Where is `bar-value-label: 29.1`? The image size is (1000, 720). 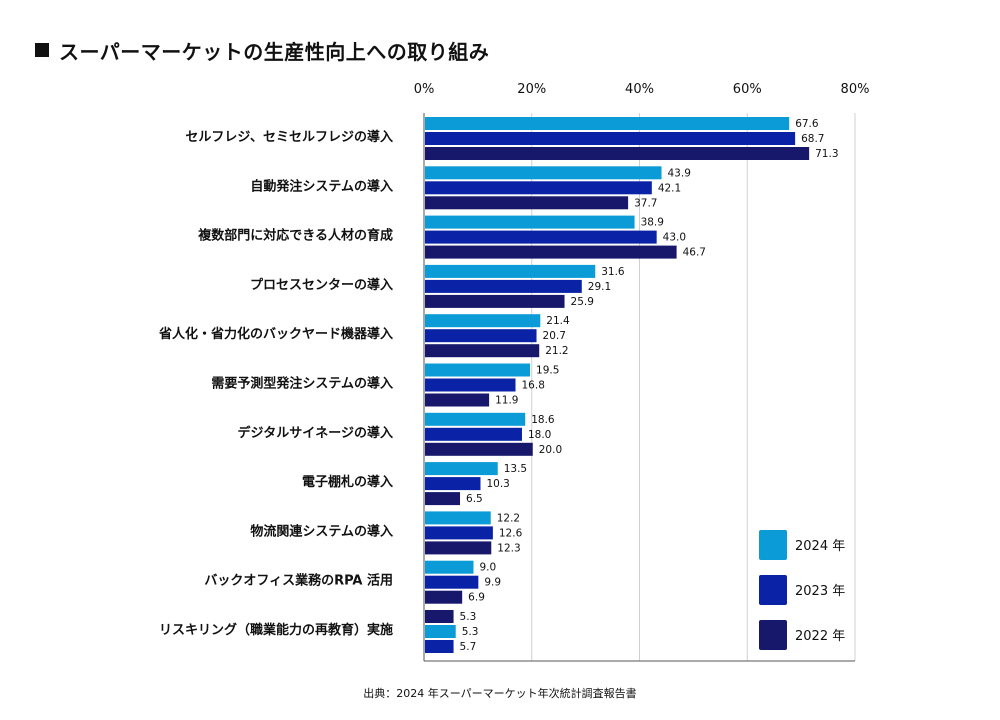 bar-value-label: 29.1 is located at coordinates (599, 287).